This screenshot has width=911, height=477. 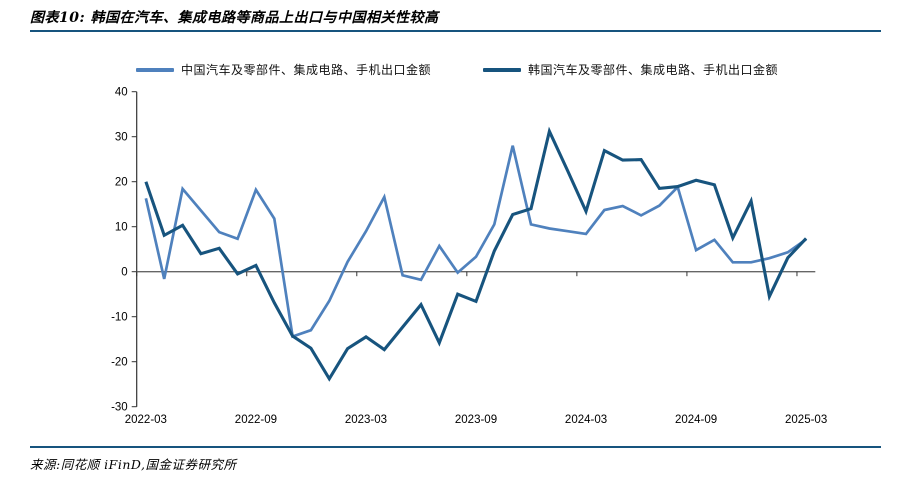 What do you see at coordinates (806, 420) in the screenshot?
I see `x-axis-label: 2025-03` at bounding box center [806, 420].